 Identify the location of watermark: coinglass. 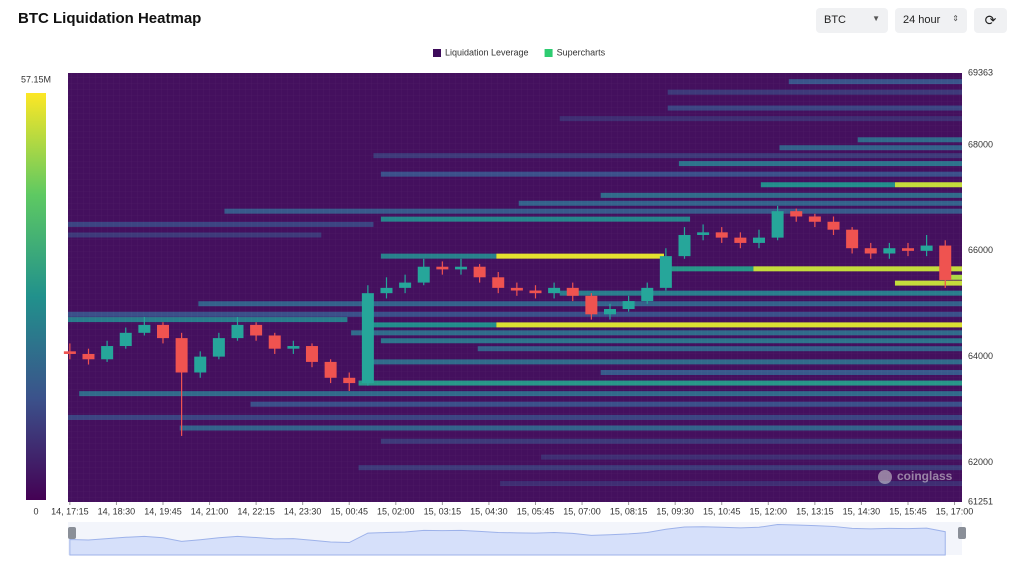
(915, 476).